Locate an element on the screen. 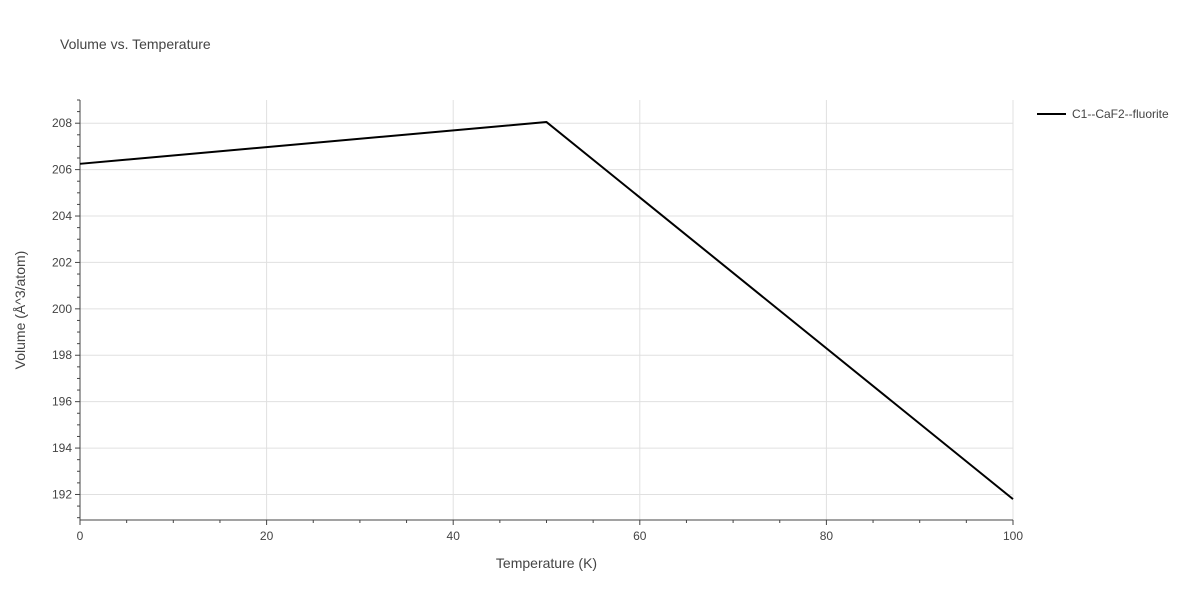  y-axis-title: Volume (Å^3/atom) is located at coordinates (20, 310).